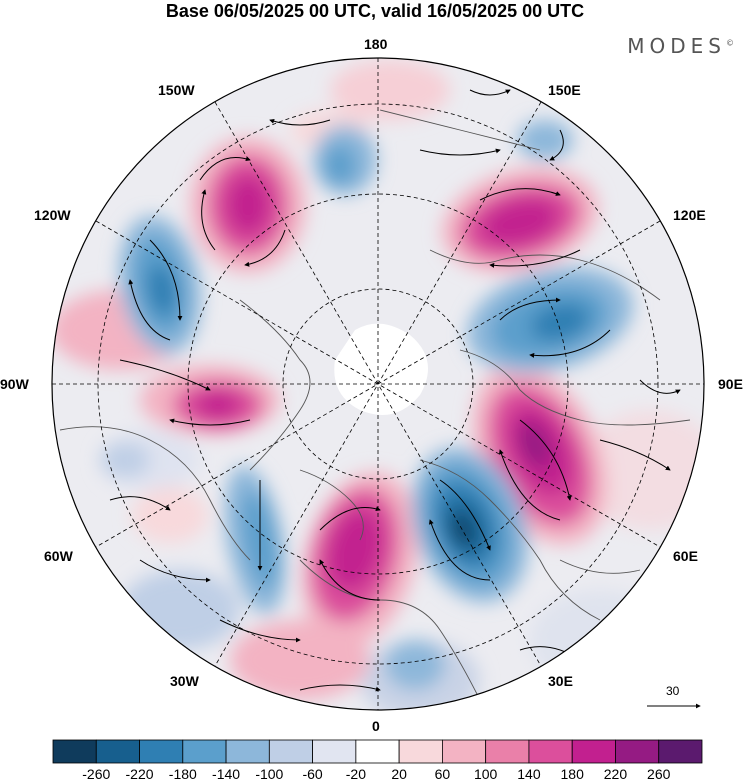 The image size is (750, 783). What do you see at coordinates (269, 774) in the screenshot?
I see `colorbar-tick-label: -100` at bounding box center [269, 774].